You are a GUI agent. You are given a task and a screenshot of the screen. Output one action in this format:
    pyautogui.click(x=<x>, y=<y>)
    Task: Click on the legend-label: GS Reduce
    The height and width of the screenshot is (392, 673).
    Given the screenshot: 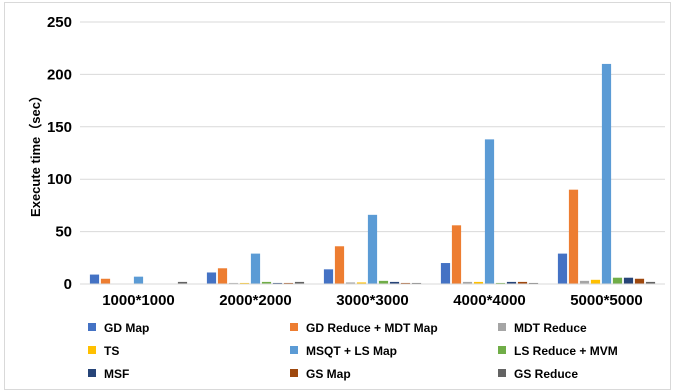 What is the action you would take?
    pyautogui.click(x=546, y=374)
    